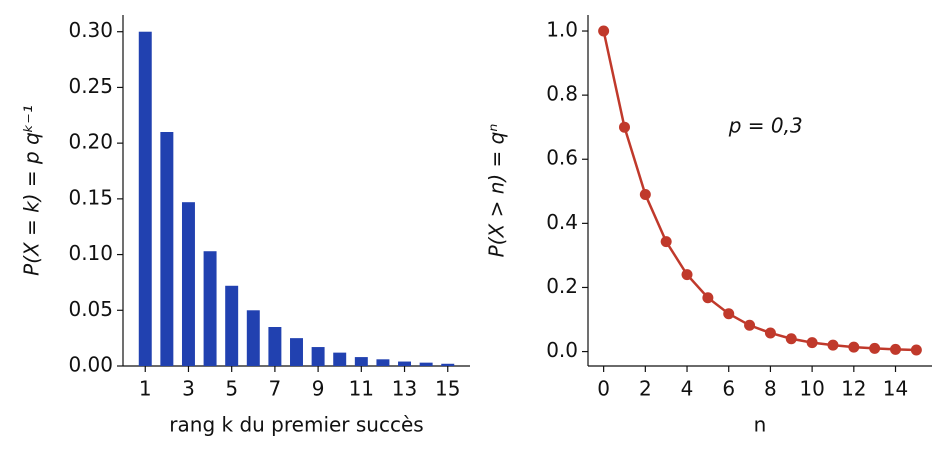 This screenshot has height=455, width=950. What do you see at coordinates (296, 425) in the screenshot?
I see `x-axis-label: rang k du premier succès` at bounding box center [296, 425].